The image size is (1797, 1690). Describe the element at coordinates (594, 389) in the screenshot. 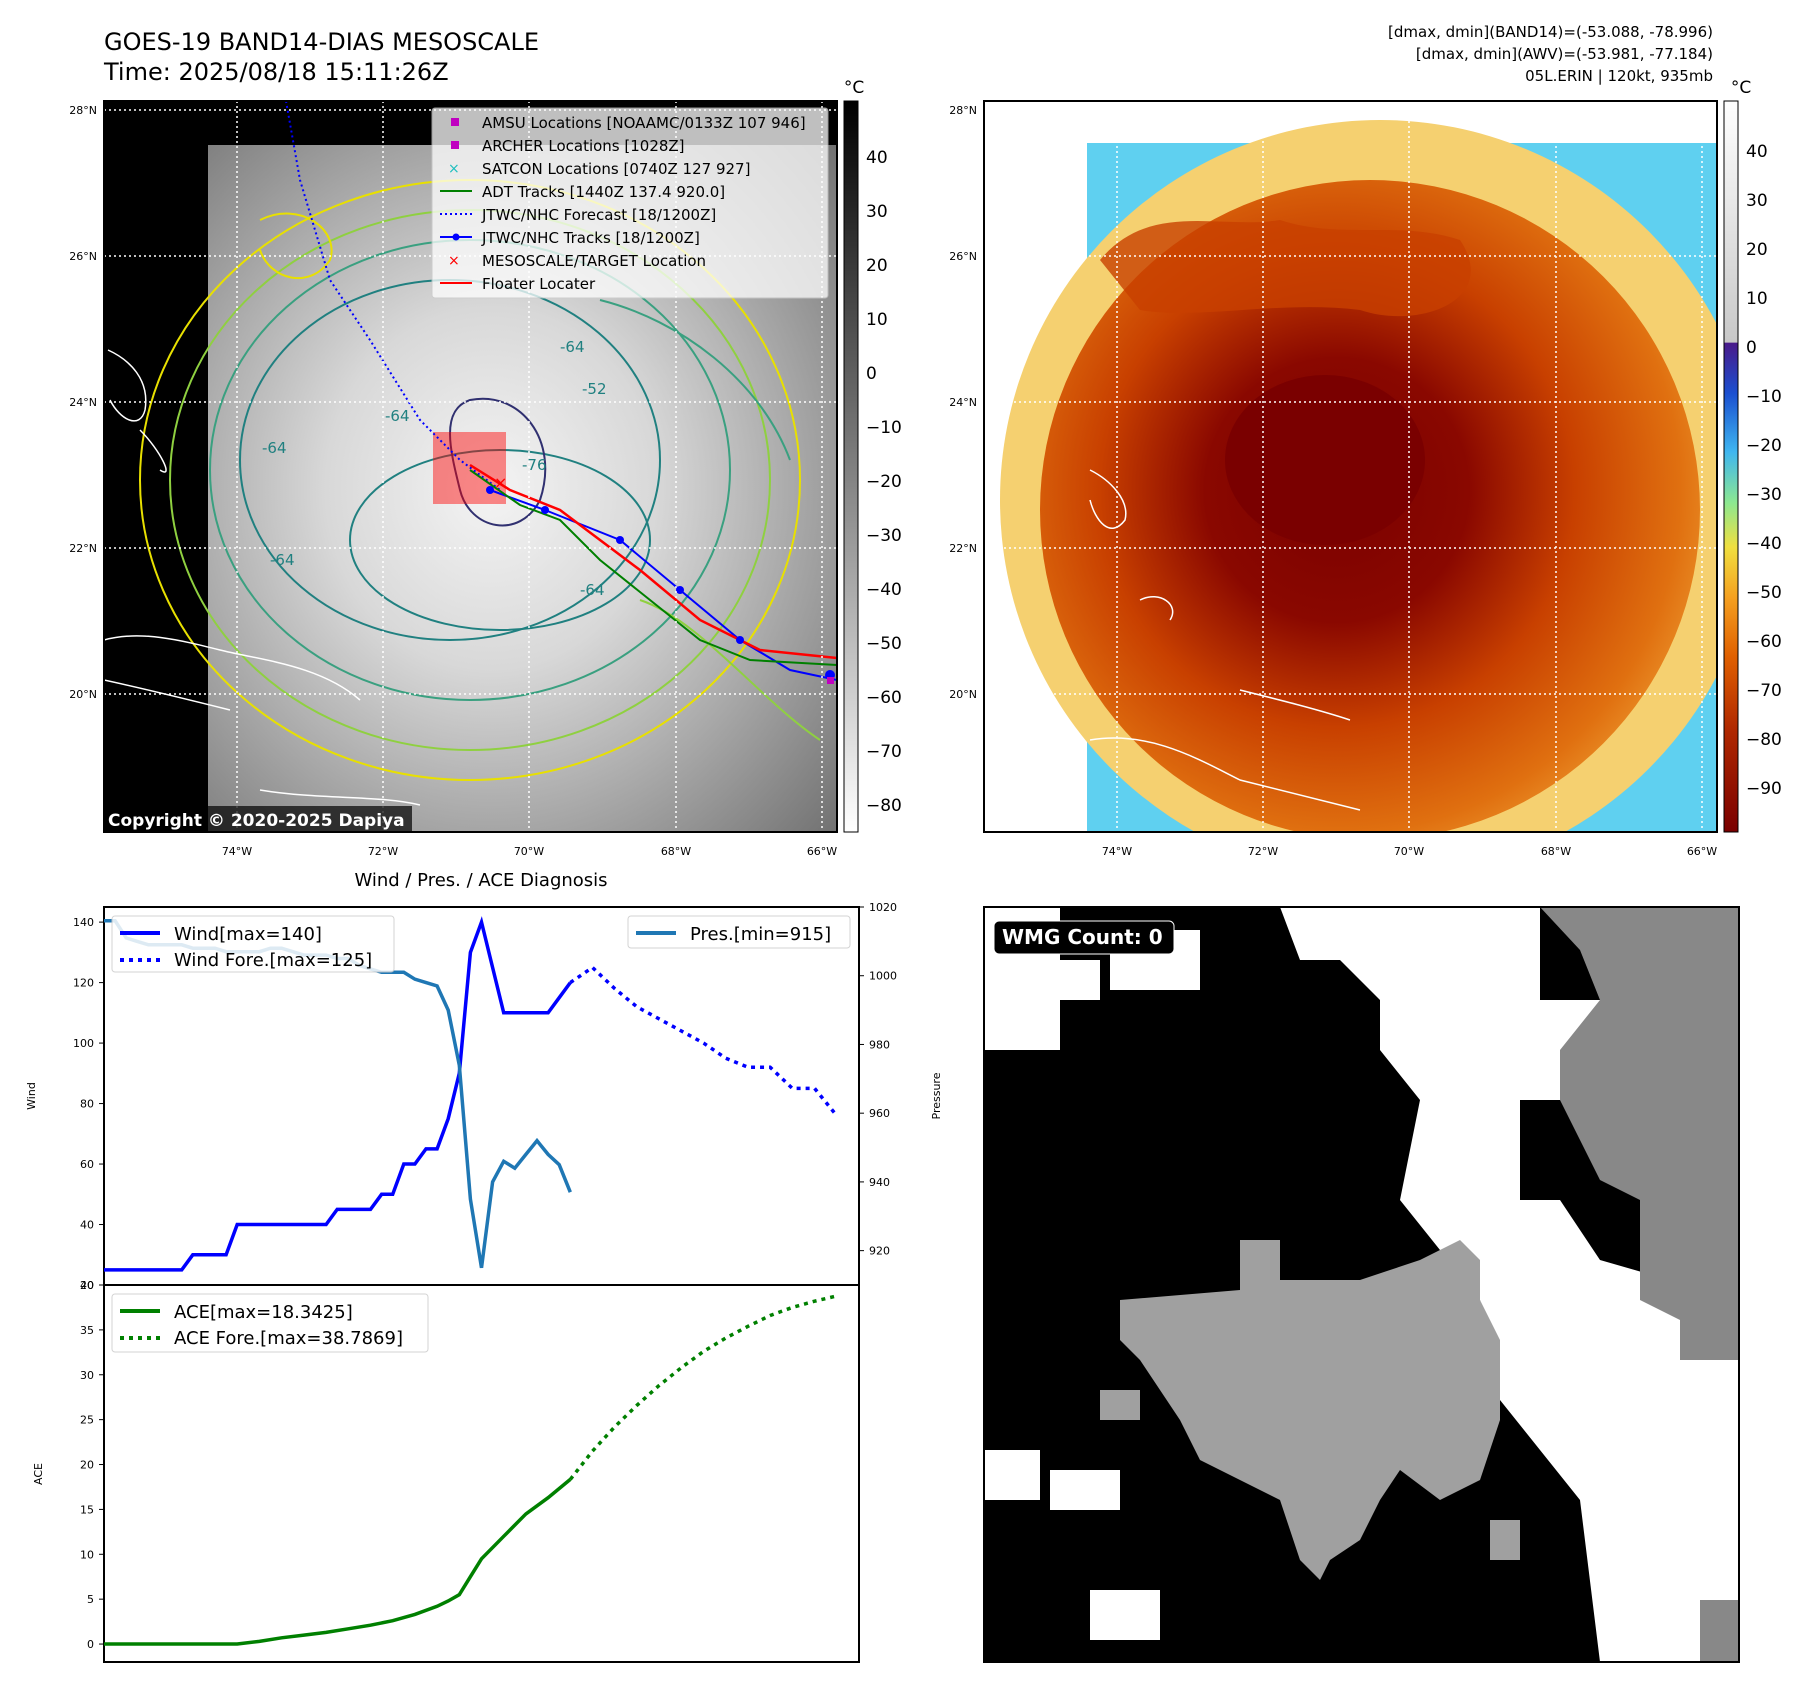

I see `contour-label: -52` at that location.